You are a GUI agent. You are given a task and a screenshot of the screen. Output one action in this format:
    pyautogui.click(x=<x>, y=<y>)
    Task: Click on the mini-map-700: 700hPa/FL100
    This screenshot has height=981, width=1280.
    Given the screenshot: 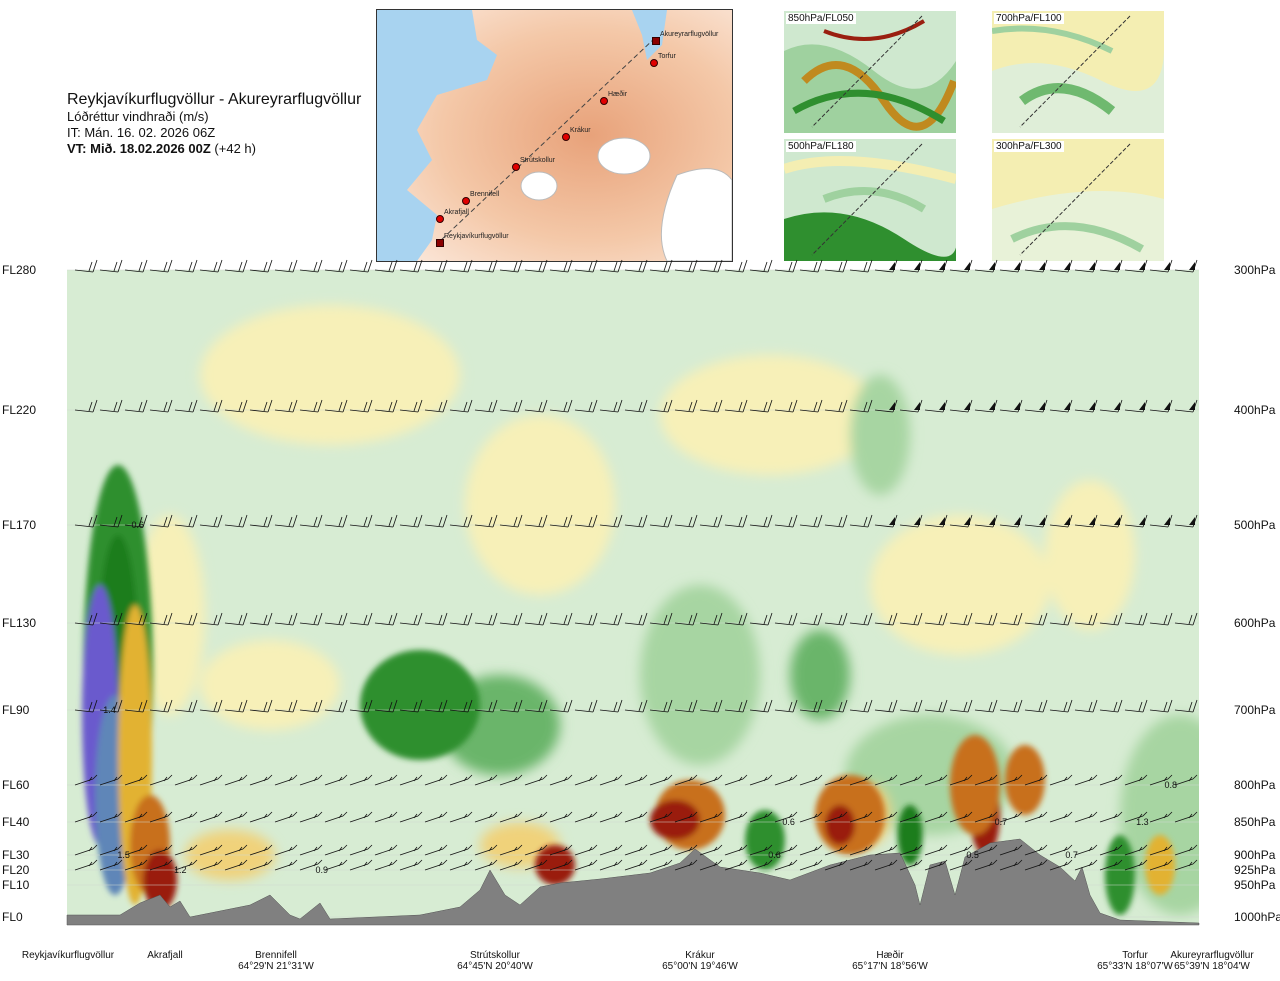 What is the action you would take?
    pyautogui.click(x=1078, y=72)
    